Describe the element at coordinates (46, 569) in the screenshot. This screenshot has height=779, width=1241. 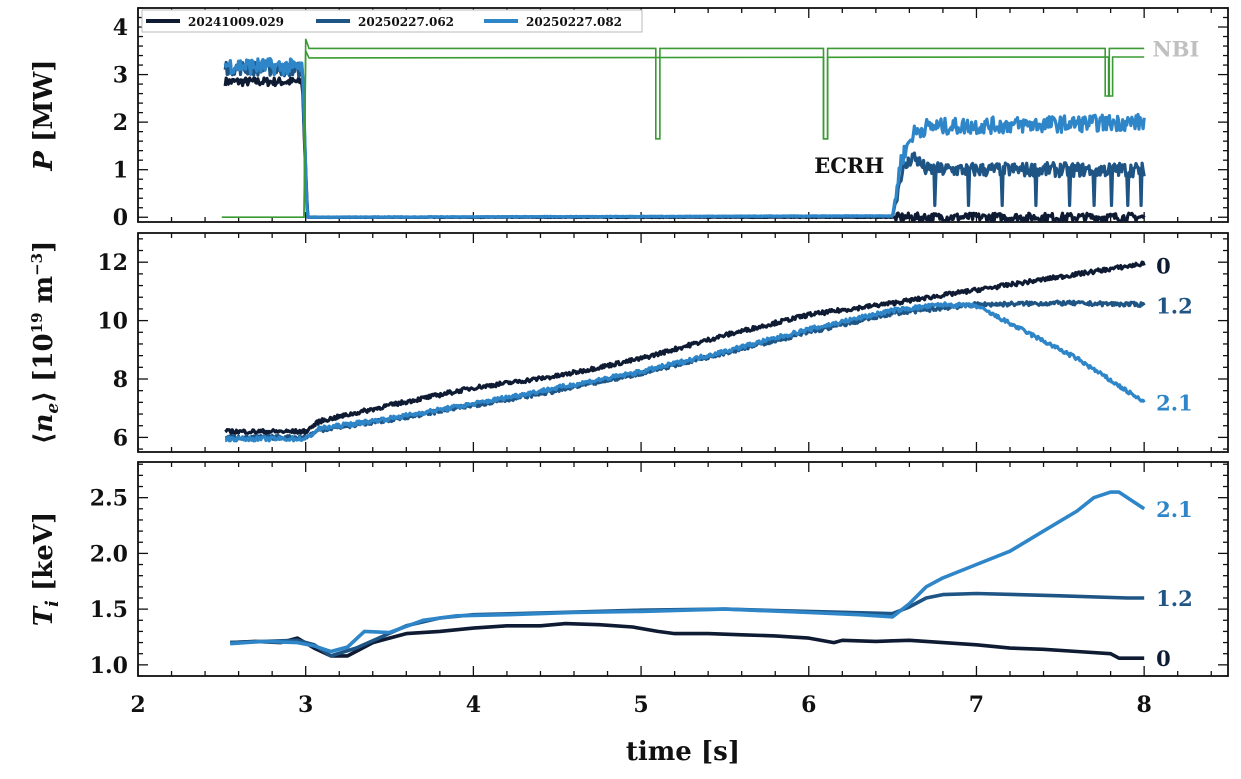
I see `y-axis-label: Ti [keV]` at that location.